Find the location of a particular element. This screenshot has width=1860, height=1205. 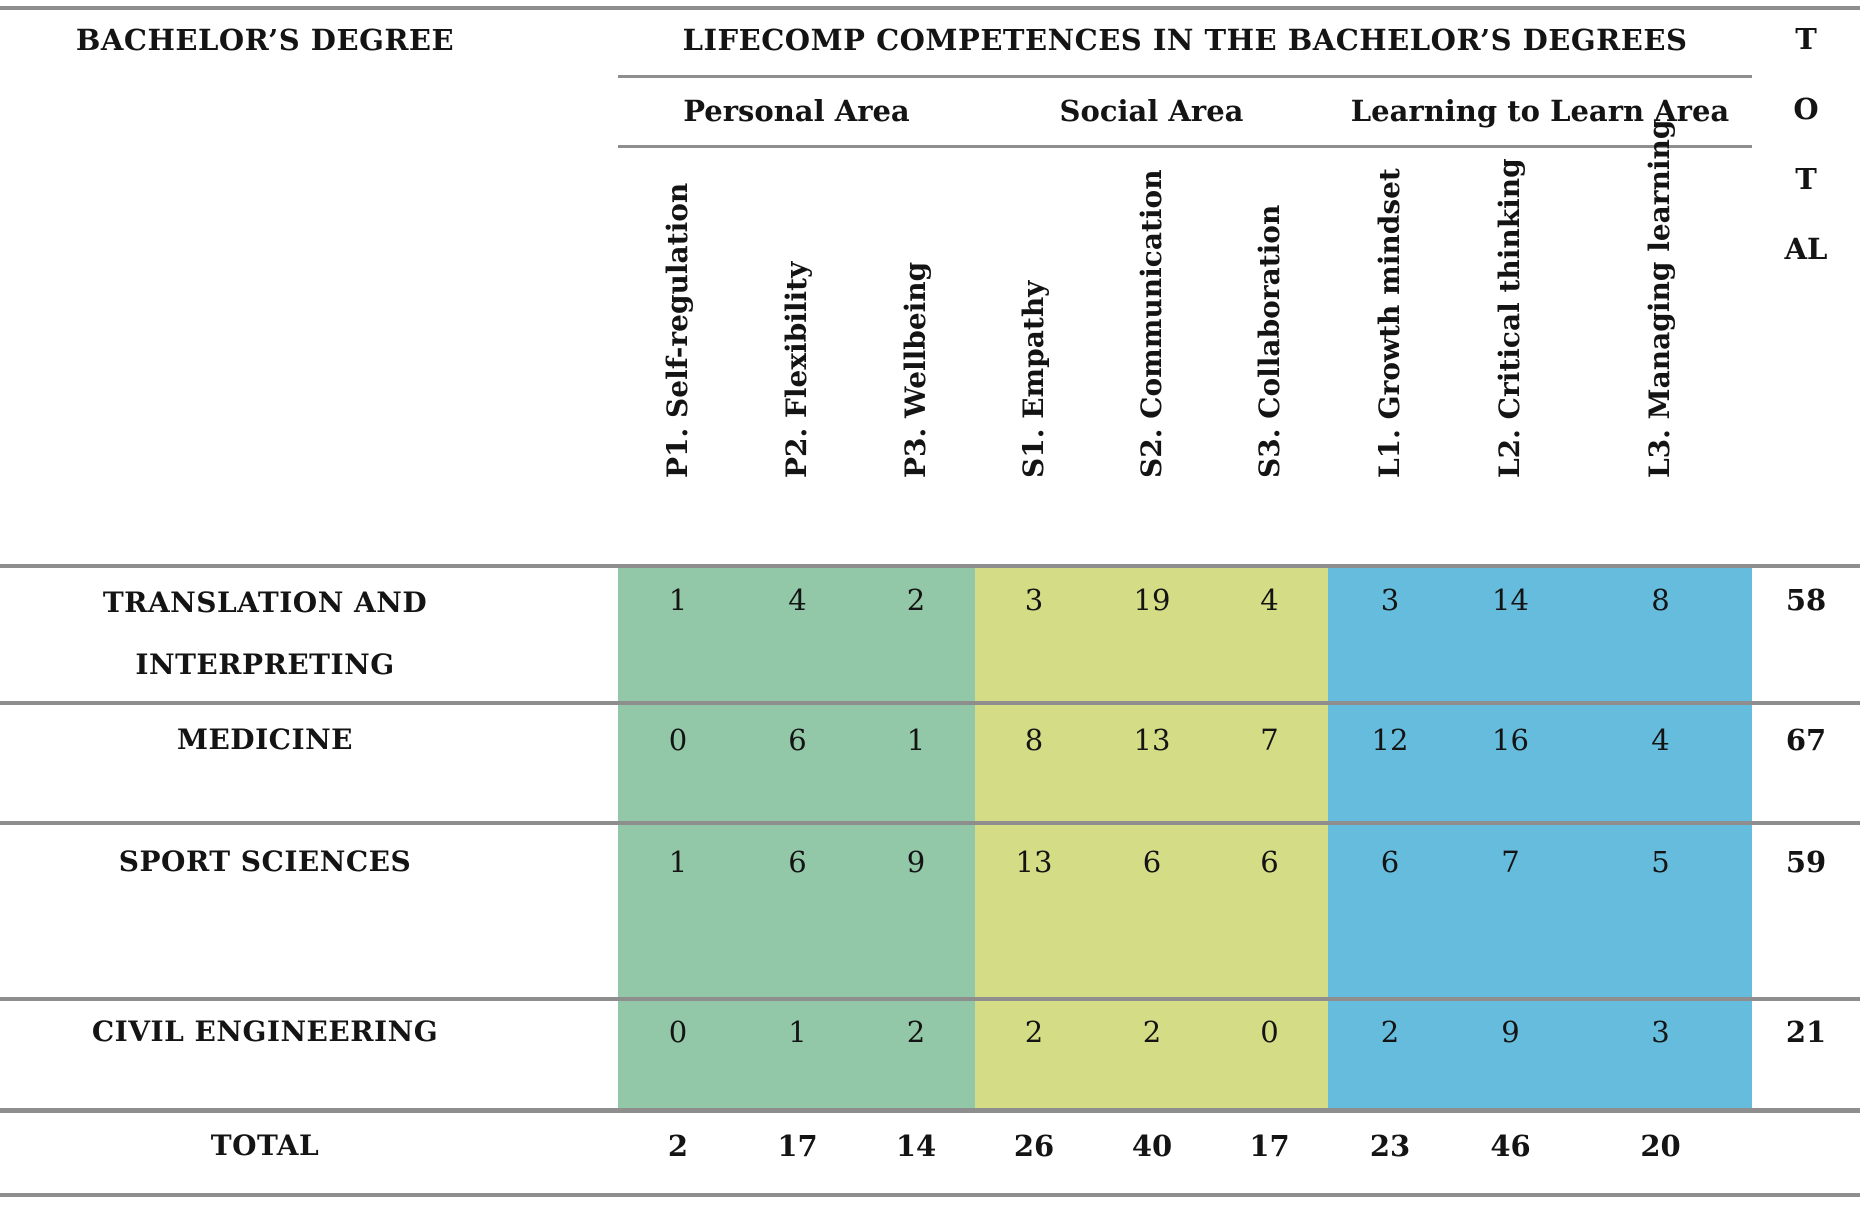

row-label-civil-engineering: CIVIL ENGINEERING is located at coordinates (265, 1031).